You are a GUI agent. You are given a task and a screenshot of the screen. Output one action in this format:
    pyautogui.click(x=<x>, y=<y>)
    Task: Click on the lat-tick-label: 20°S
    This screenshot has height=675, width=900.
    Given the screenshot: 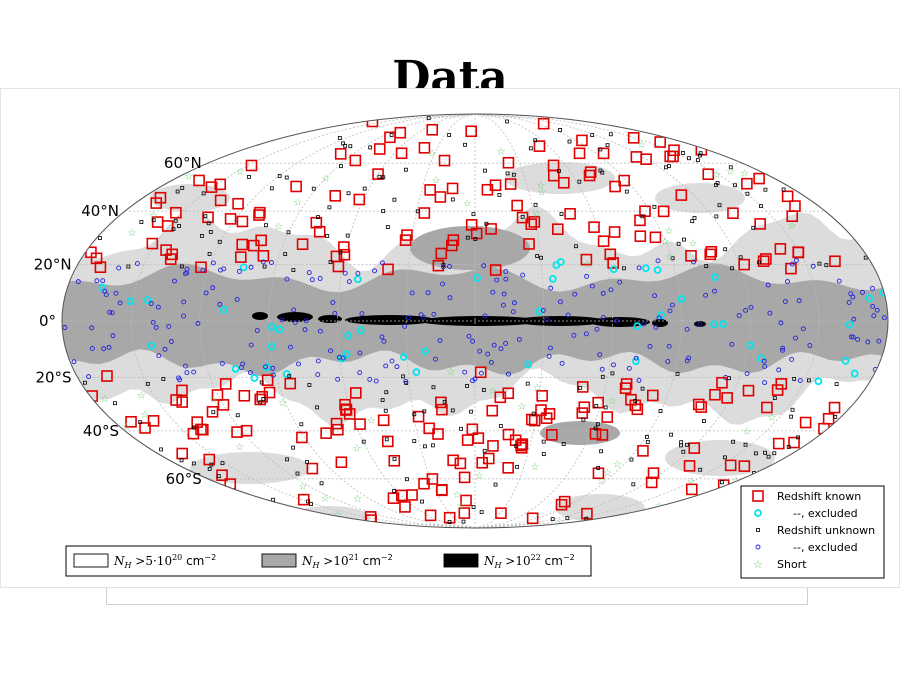 What is the action you would take?
    pyautogui.click(x=53, y=377)
    